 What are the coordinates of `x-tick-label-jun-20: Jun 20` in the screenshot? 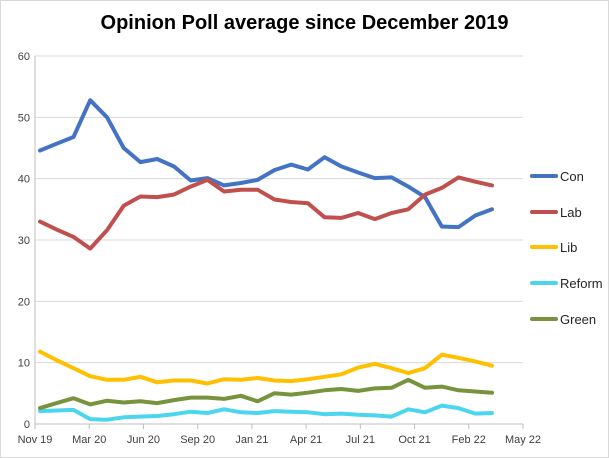 It's located at (143, 440).